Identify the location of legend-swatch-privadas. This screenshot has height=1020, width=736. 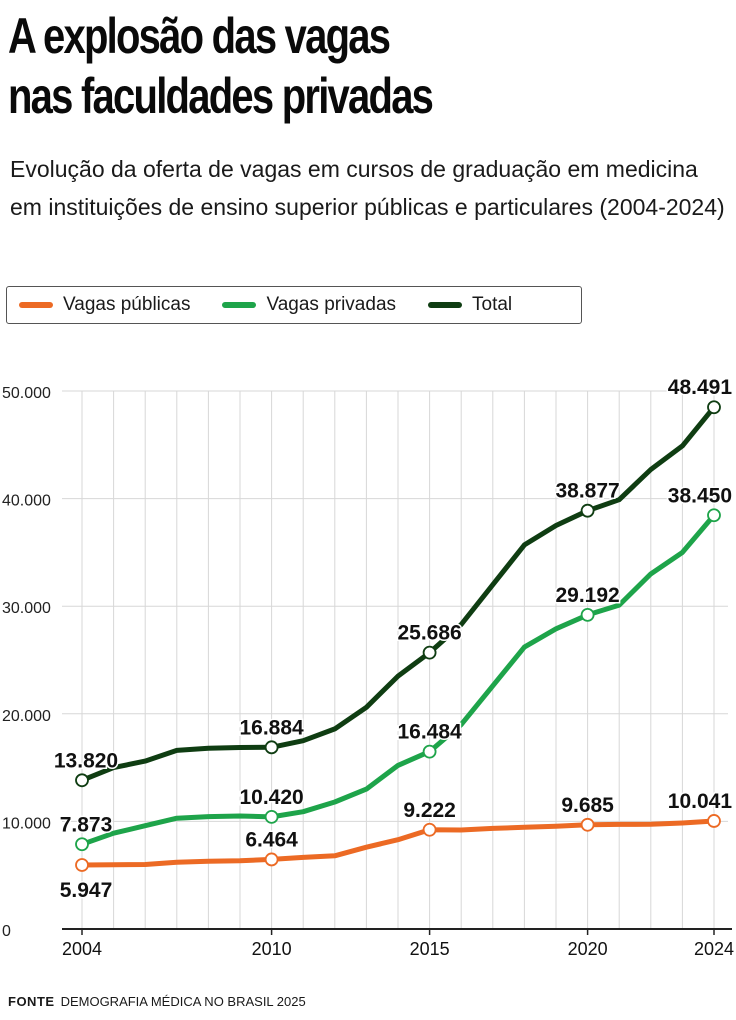
(239, 305).